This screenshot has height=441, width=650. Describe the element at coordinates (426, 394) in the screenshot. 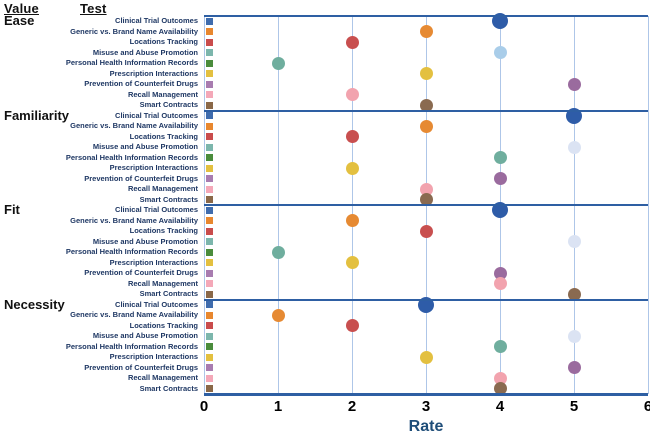

I see `x-axis-line` at that location.